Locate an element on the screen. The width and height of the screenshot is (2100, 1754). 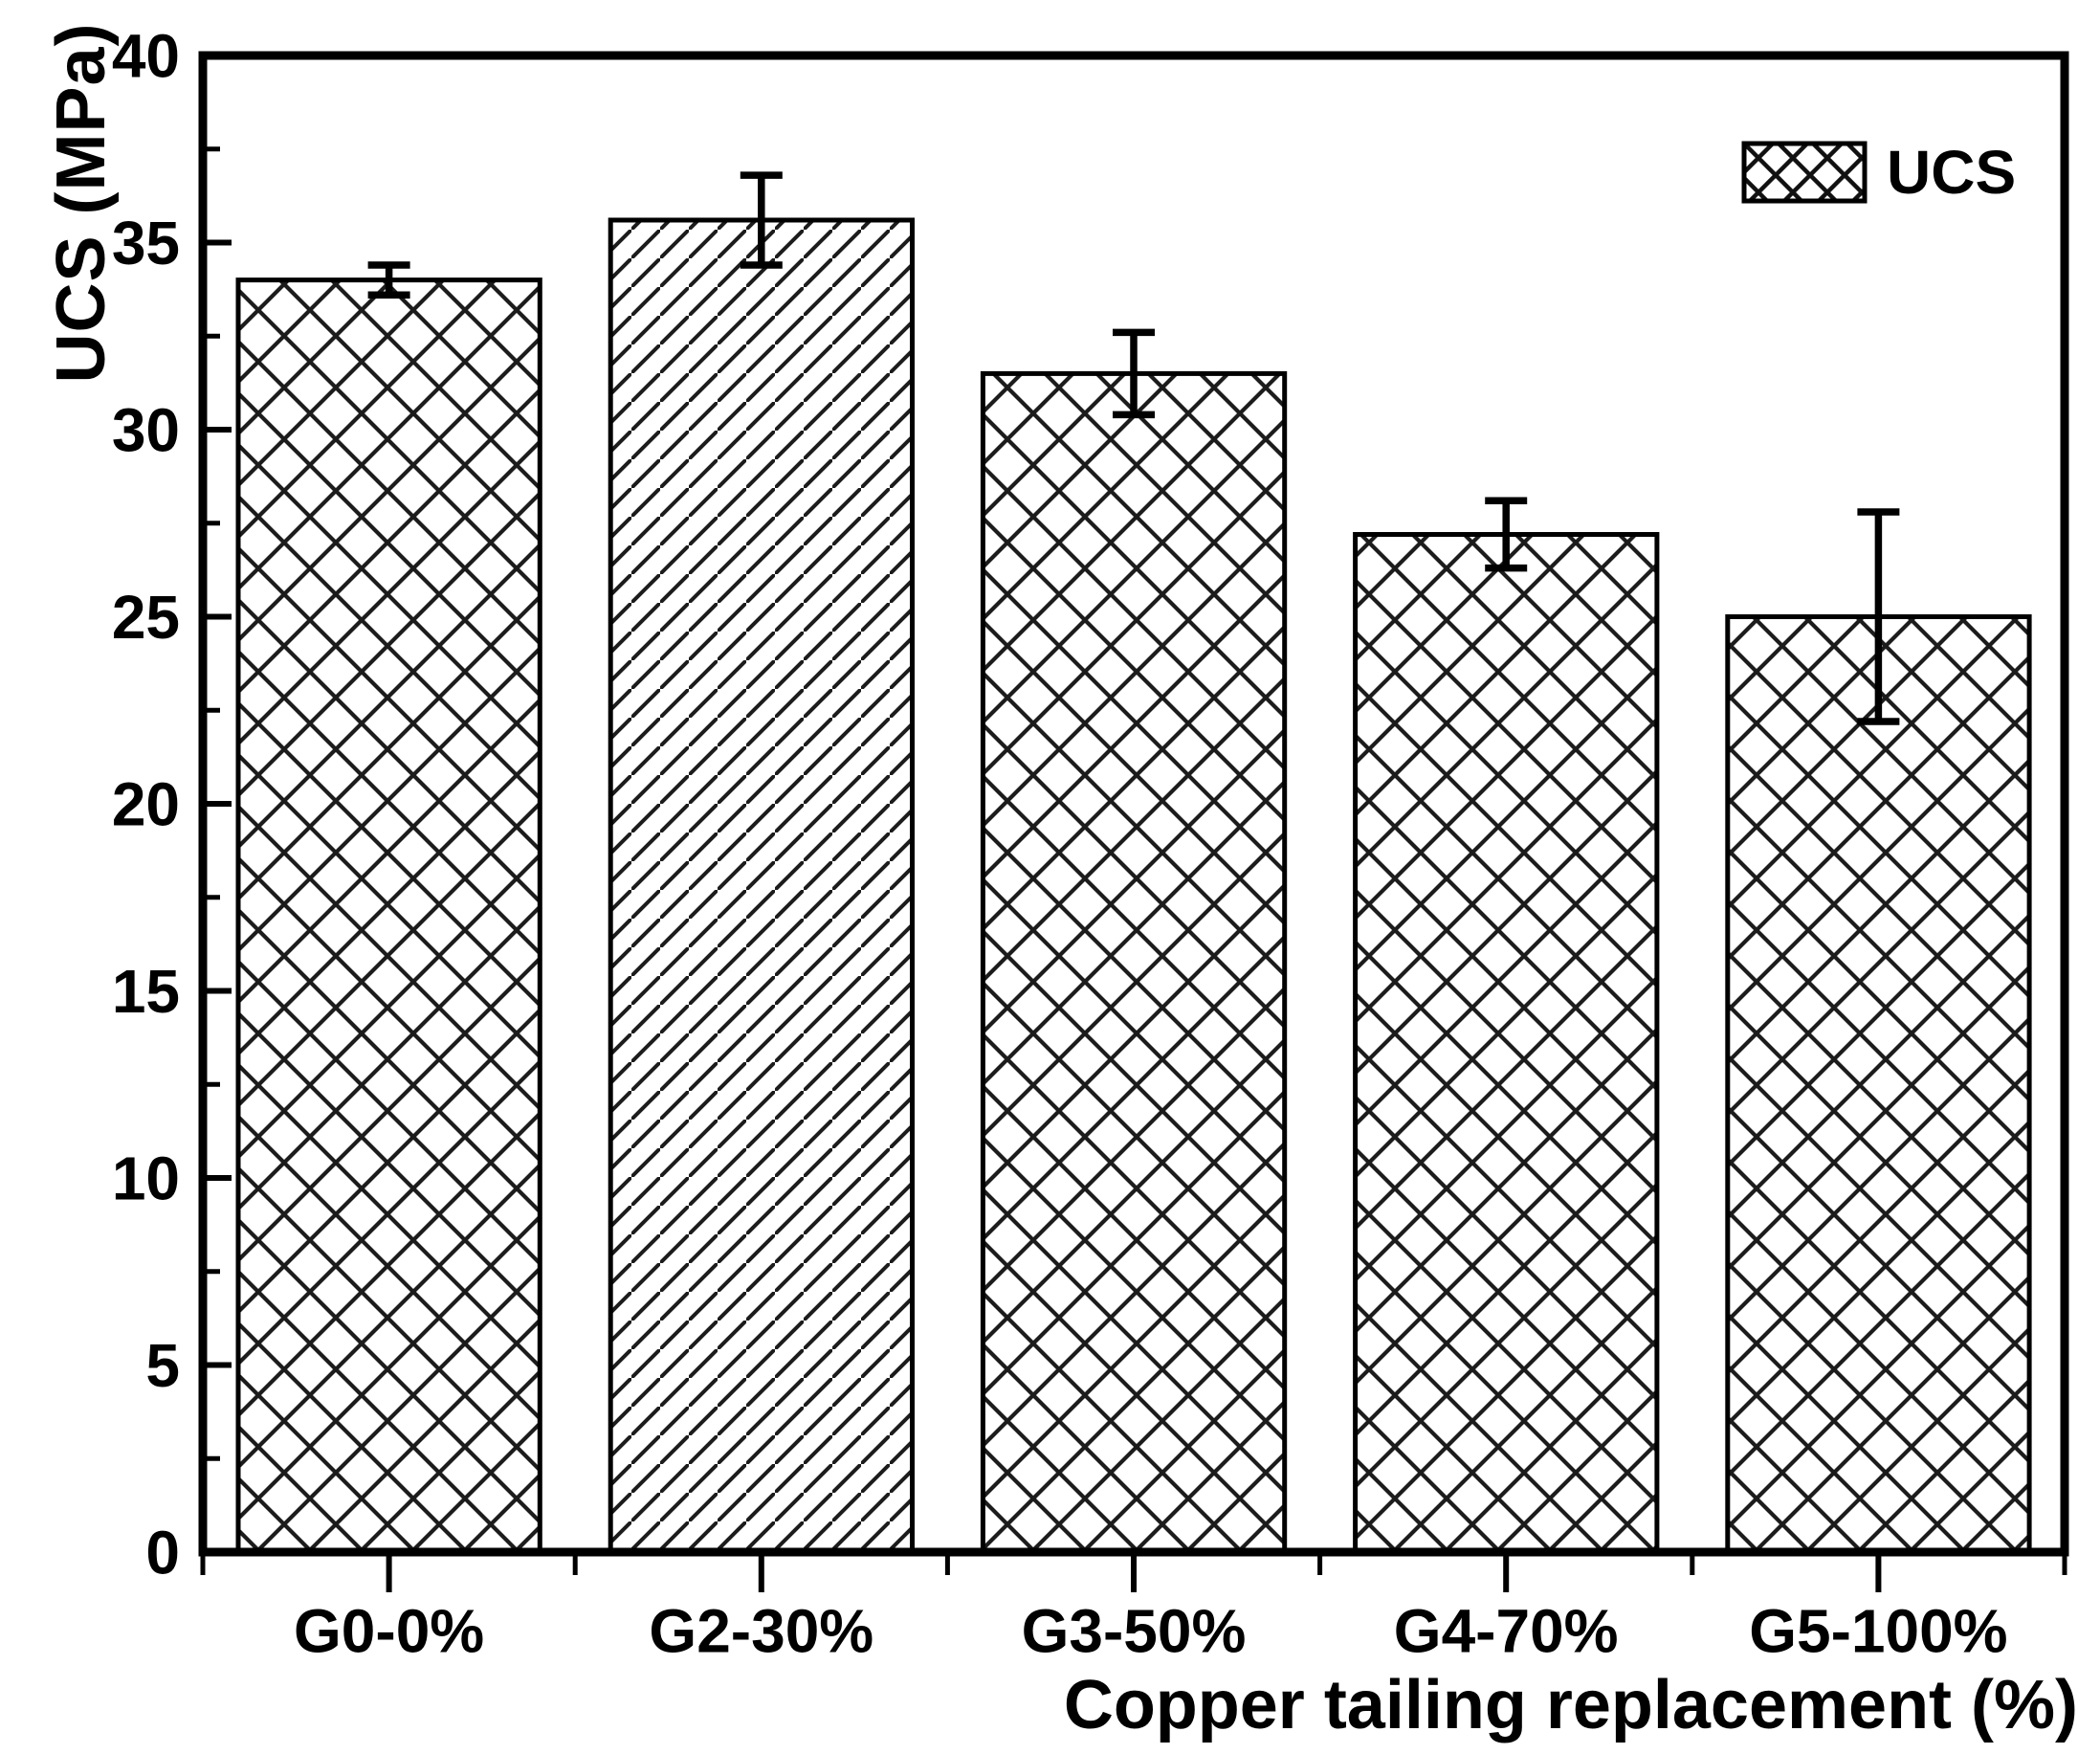
x-category-label: G5-100% is located at coordinates (1878, 1630).